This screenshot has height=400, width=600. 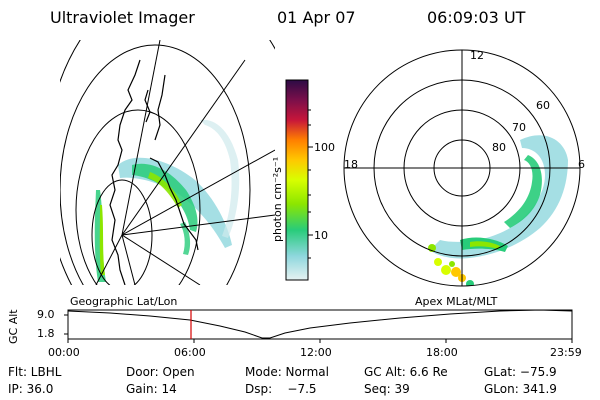 What do you see at coordinates (499, 147) in the screenshot?
I see `polar-label-80: 80` at bounding box center [499, 147].